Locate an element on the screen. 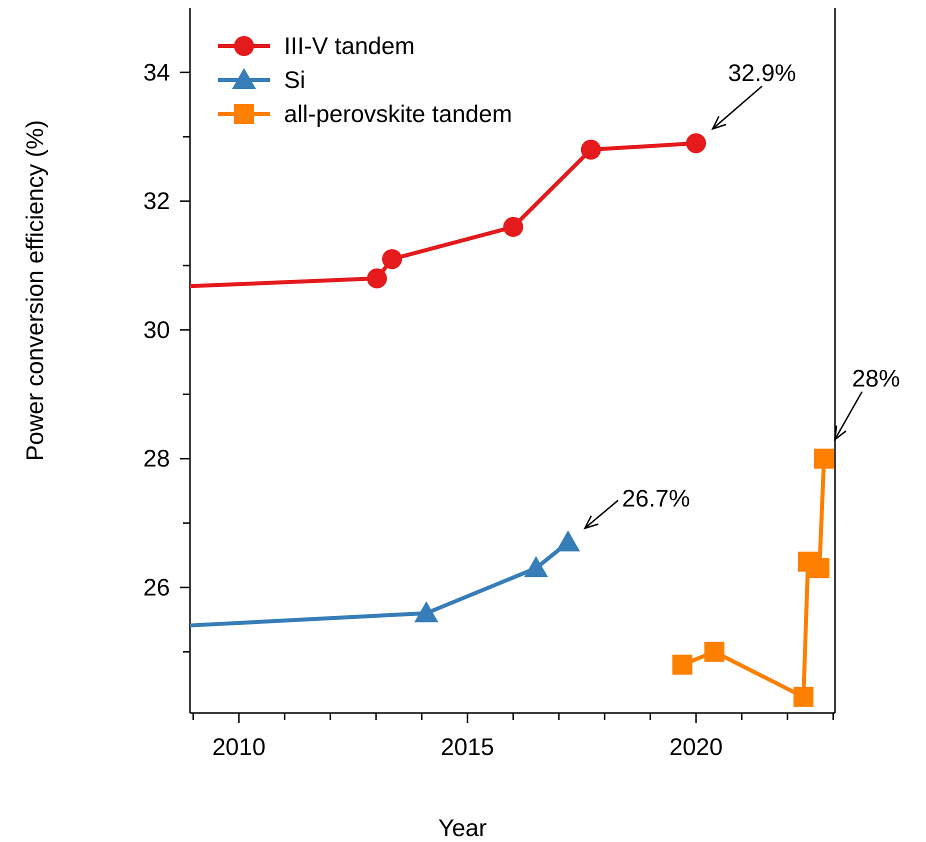  y-tick-label: 28 is located at coordinates (156, 459).